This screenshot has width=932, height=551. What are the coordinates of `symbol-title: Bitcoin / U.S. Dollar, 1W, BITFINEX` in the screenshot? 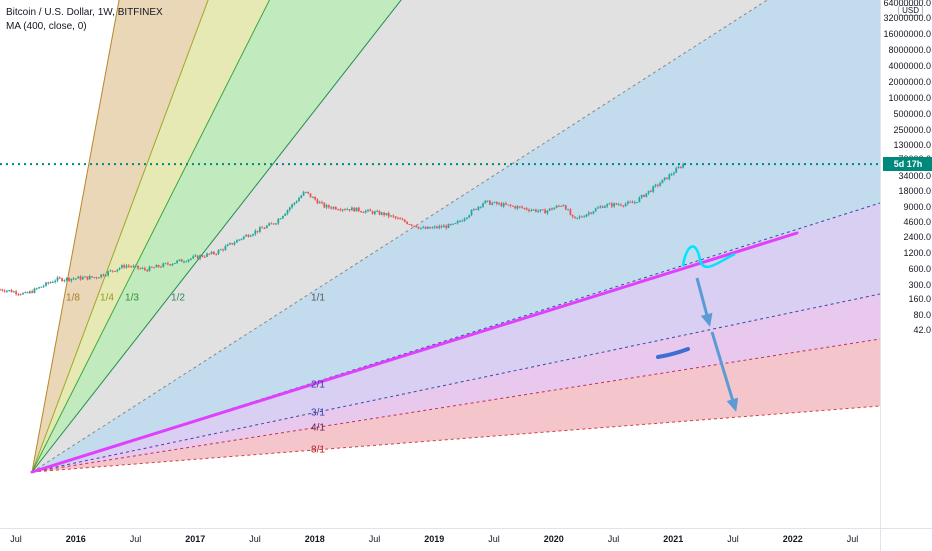 It's located at (84, 12).